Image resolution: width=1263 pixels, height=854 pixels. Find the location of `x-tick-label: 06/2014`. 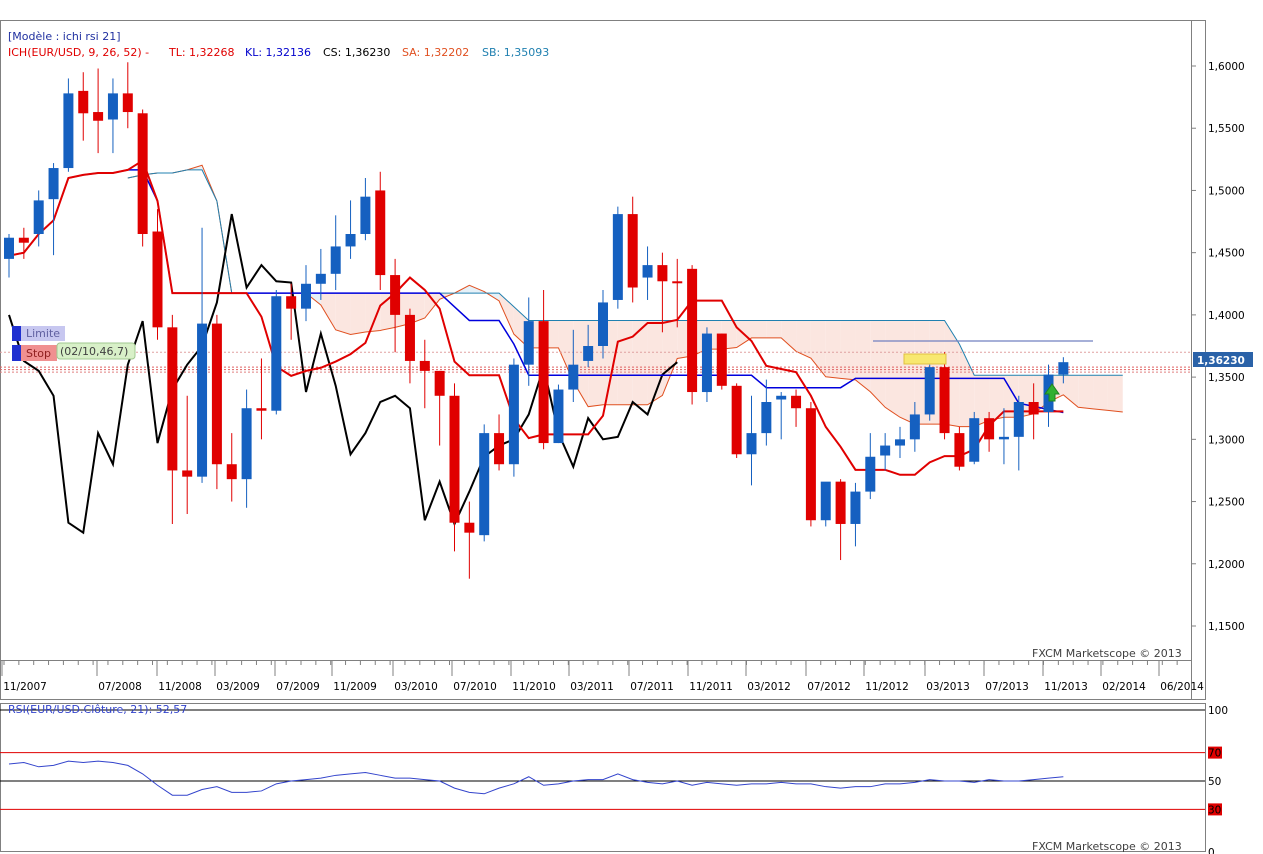

x-tick-label: 06/2014 is located at coordinates (1182, 687).